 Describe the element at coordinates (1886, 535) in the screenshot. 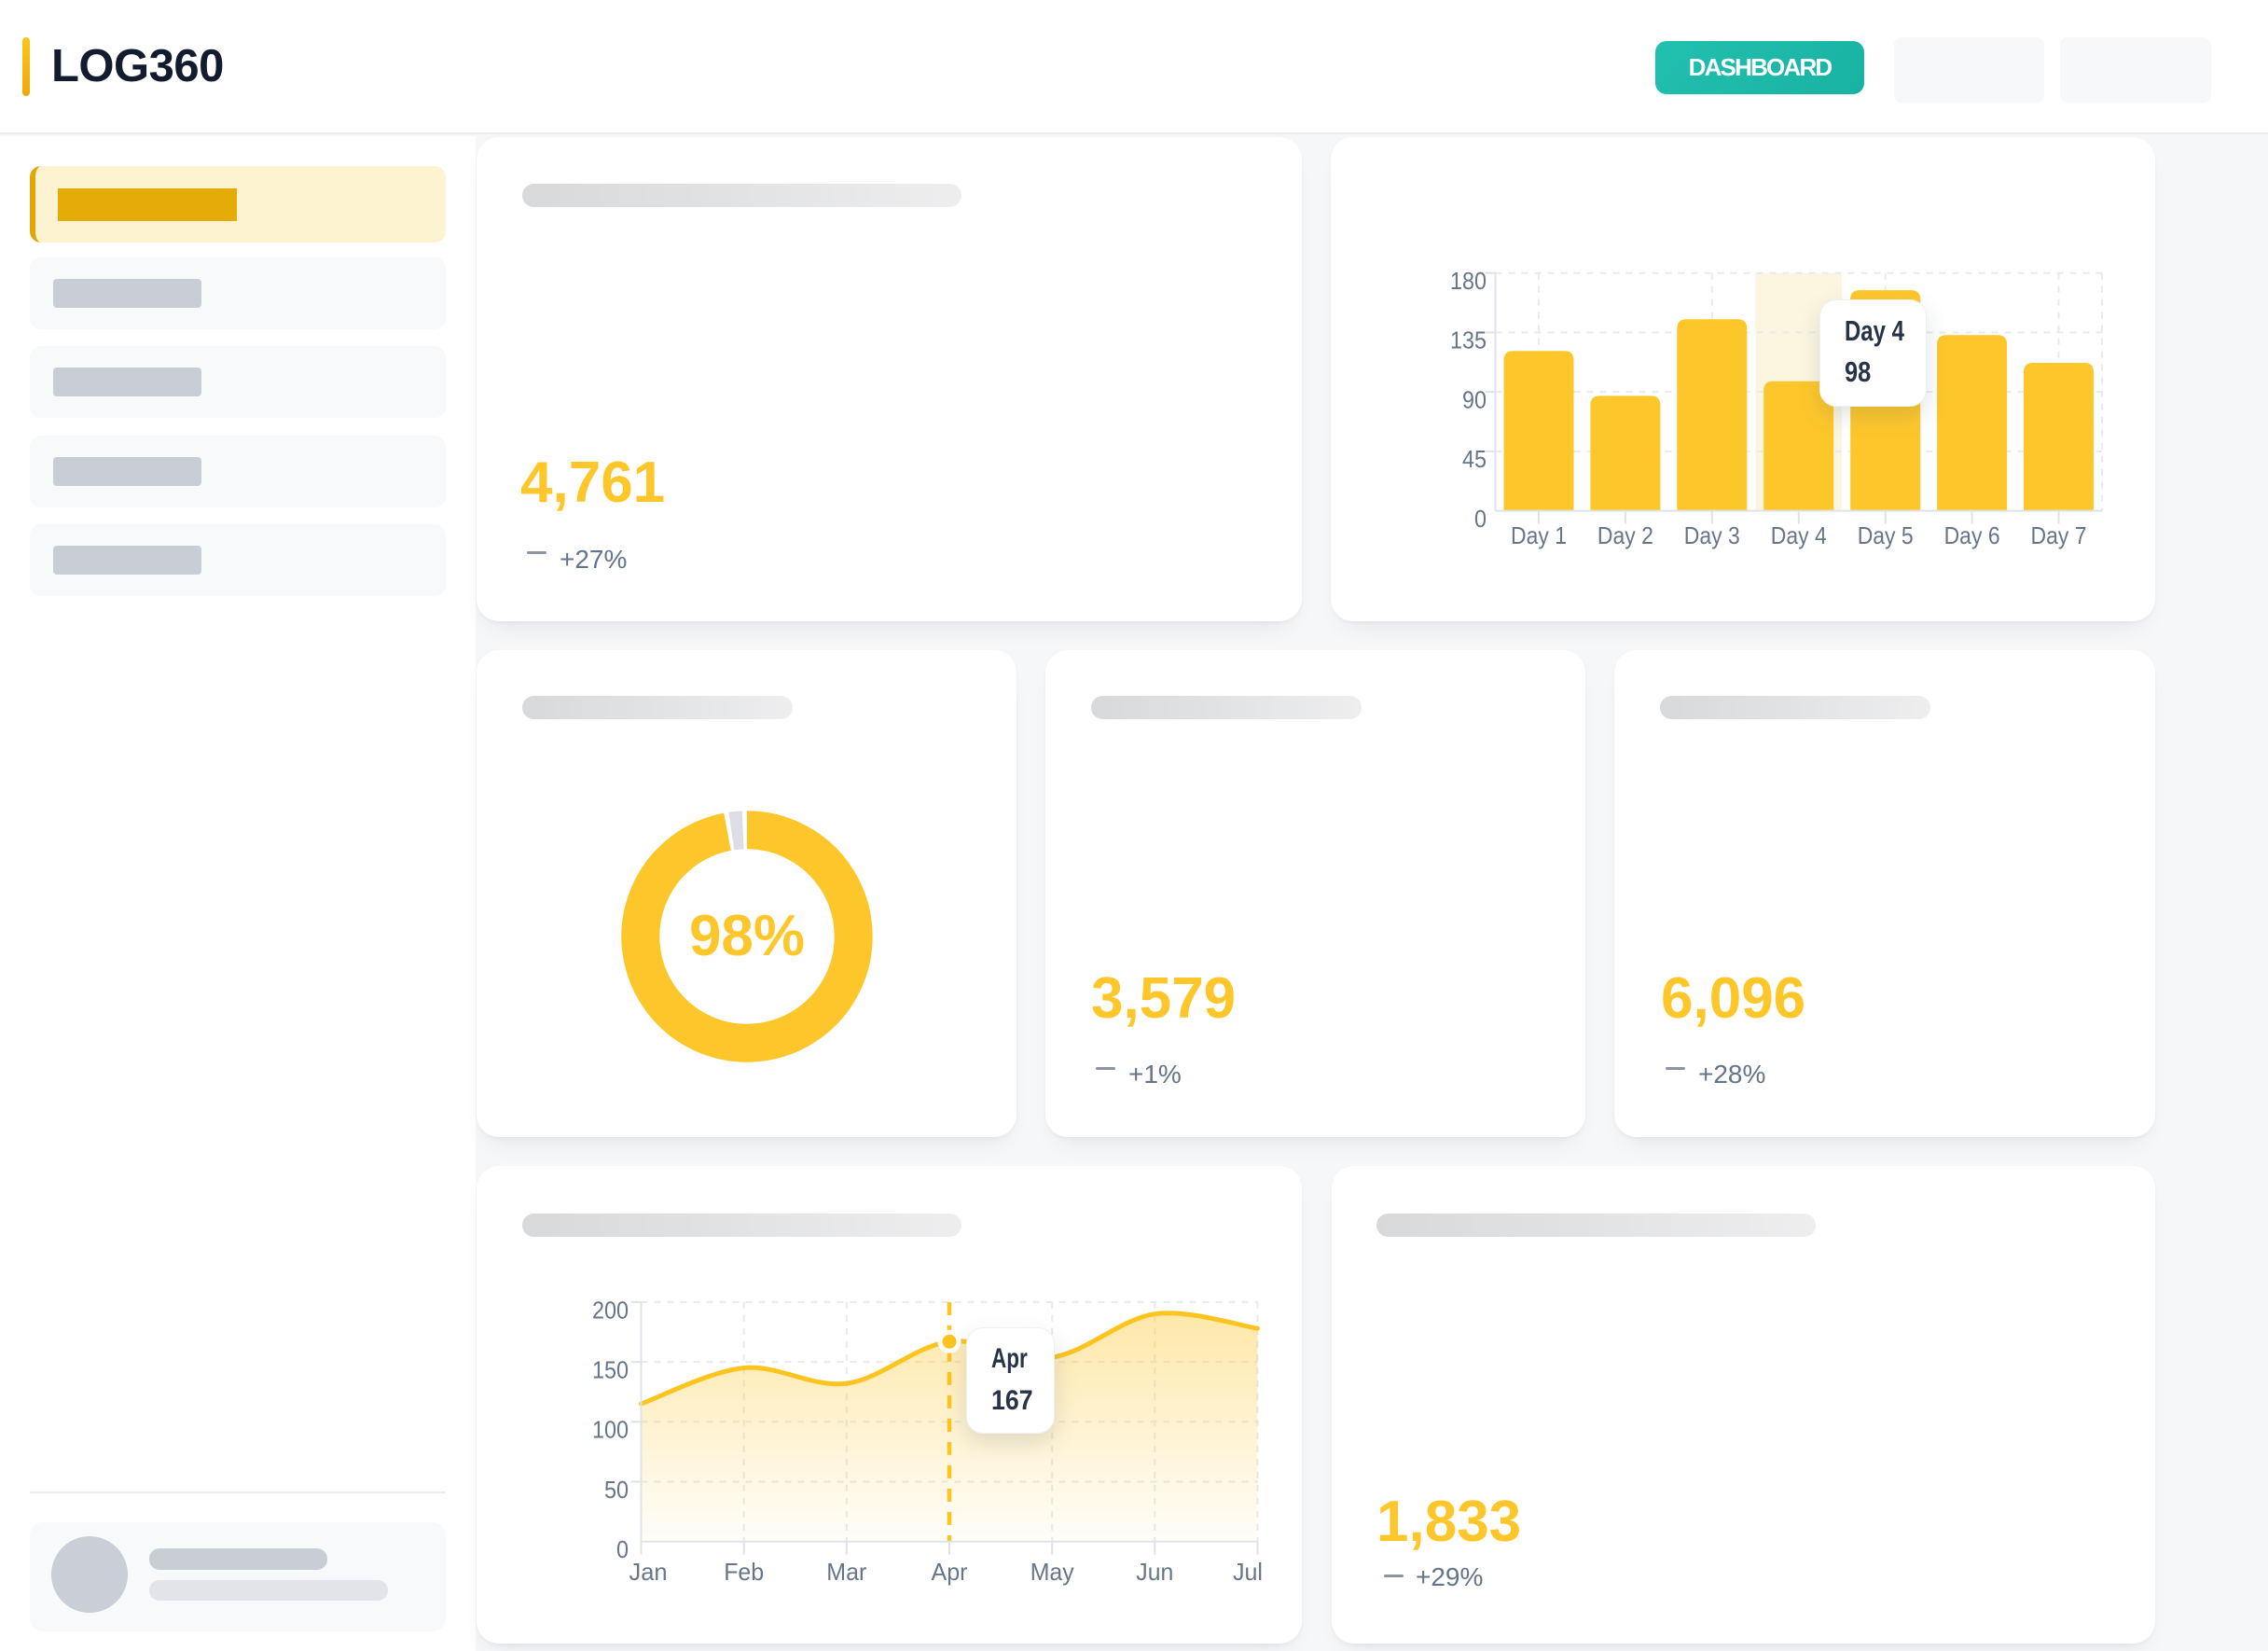

I see `svg-text: Day 5` at that location.